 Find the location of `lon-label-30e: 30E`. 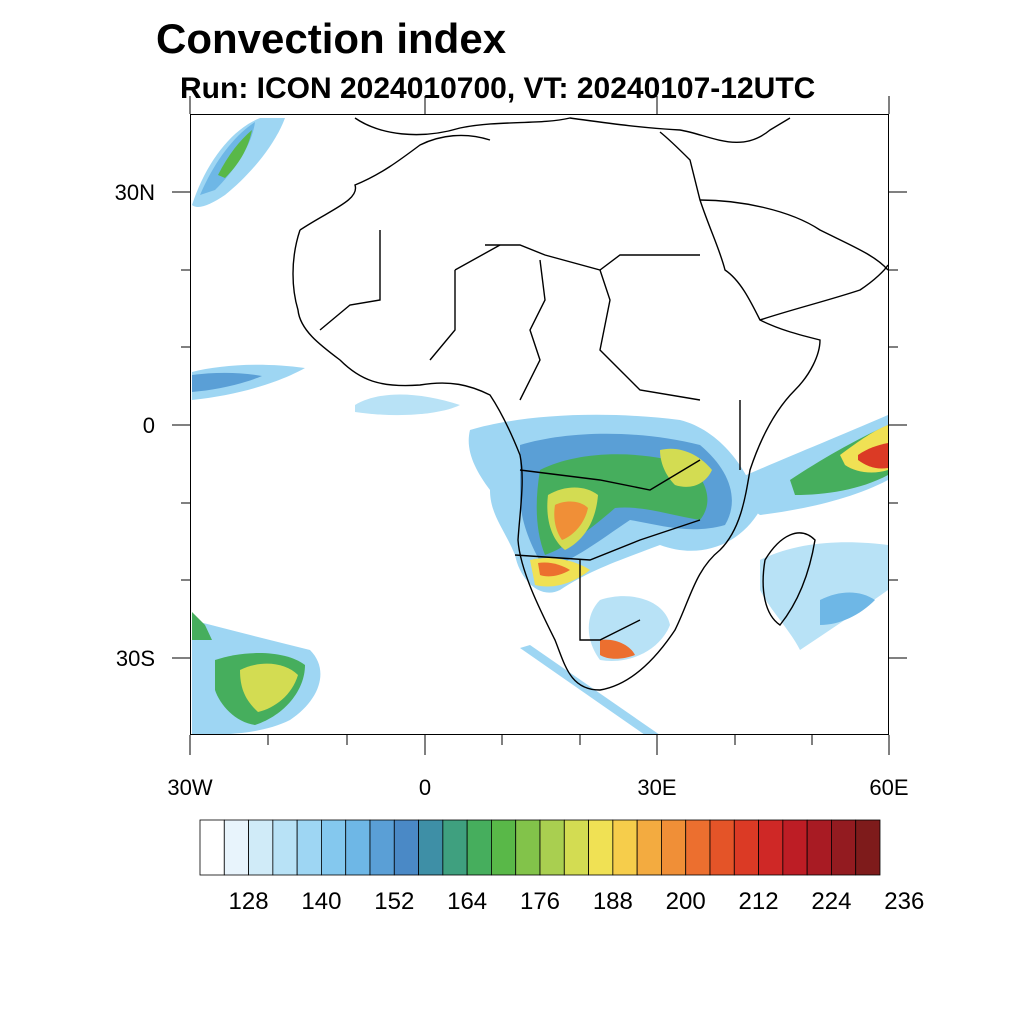

lon-label-30e: 30E is located at coordinates (657, 787).